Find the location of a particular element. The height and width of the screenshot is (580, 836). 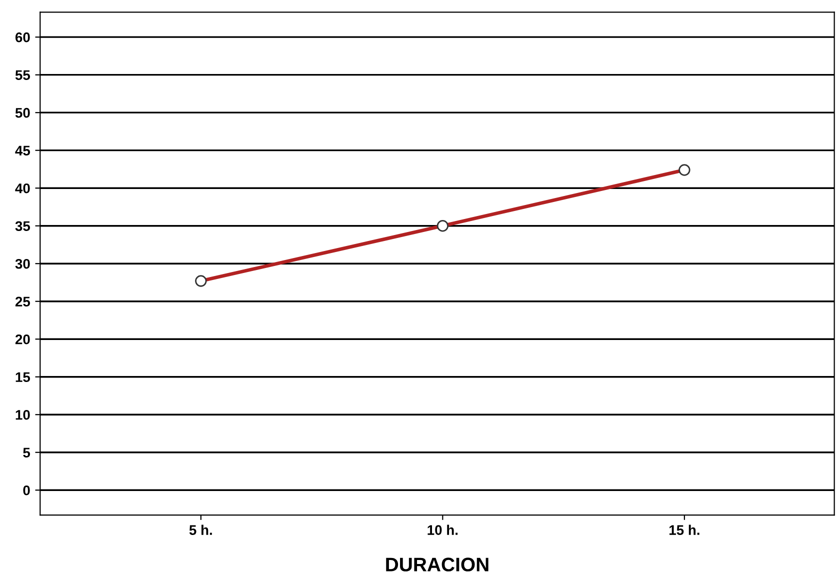

y-tick-label: 10 is located at coordinates (23, 415).